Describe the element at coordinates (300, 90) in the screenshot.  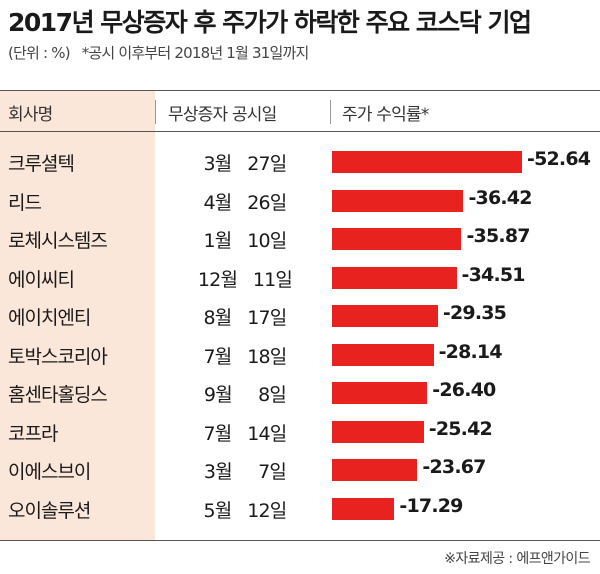
I see `top-rule` at that location.